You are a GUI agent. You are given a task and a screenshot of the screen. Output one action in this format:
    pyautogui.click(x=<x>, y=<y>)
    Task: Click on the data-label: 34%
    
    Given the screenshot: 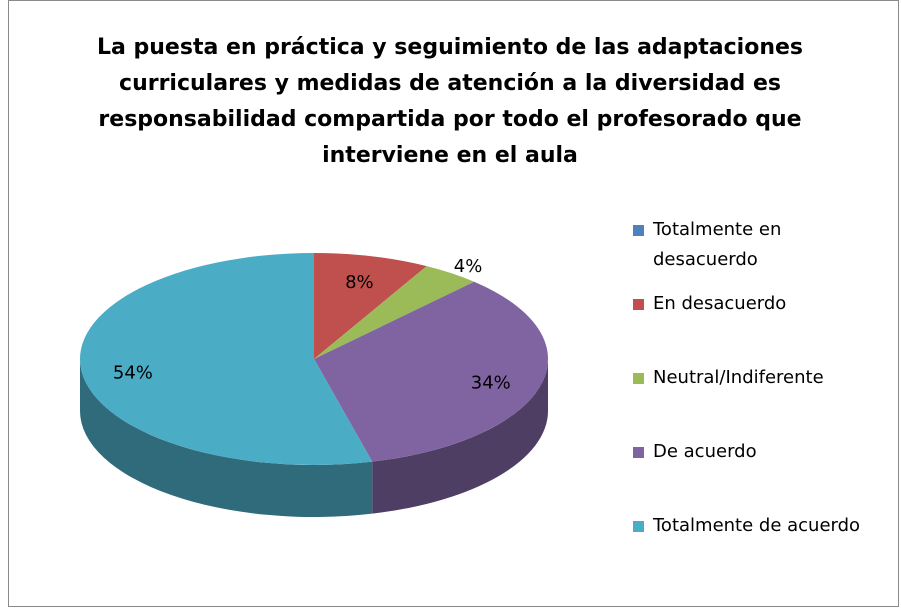 What is the action you would take?
    pyautogui.click(x=491, y=383)
    